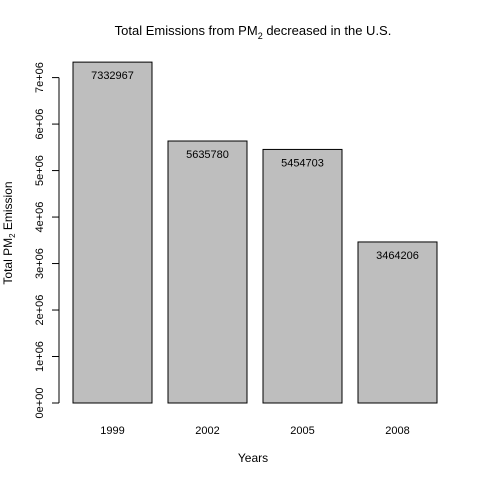 This screenshot has height=480, width=480. What do you see at coordinates (302, 163) in the screenshot?
I see `data-label-2005: 5454703` at bounding box center [302, 163].